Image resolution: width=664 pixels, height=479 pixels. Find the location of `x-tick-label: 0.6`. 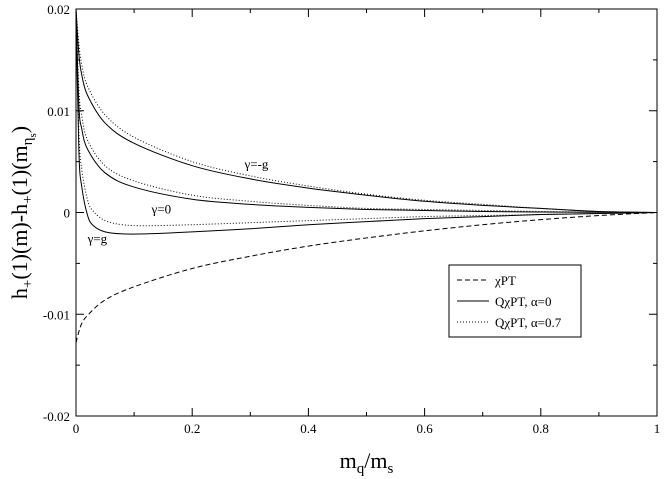

x-tick-label: 0.6 is located at coordinates (424, 428).